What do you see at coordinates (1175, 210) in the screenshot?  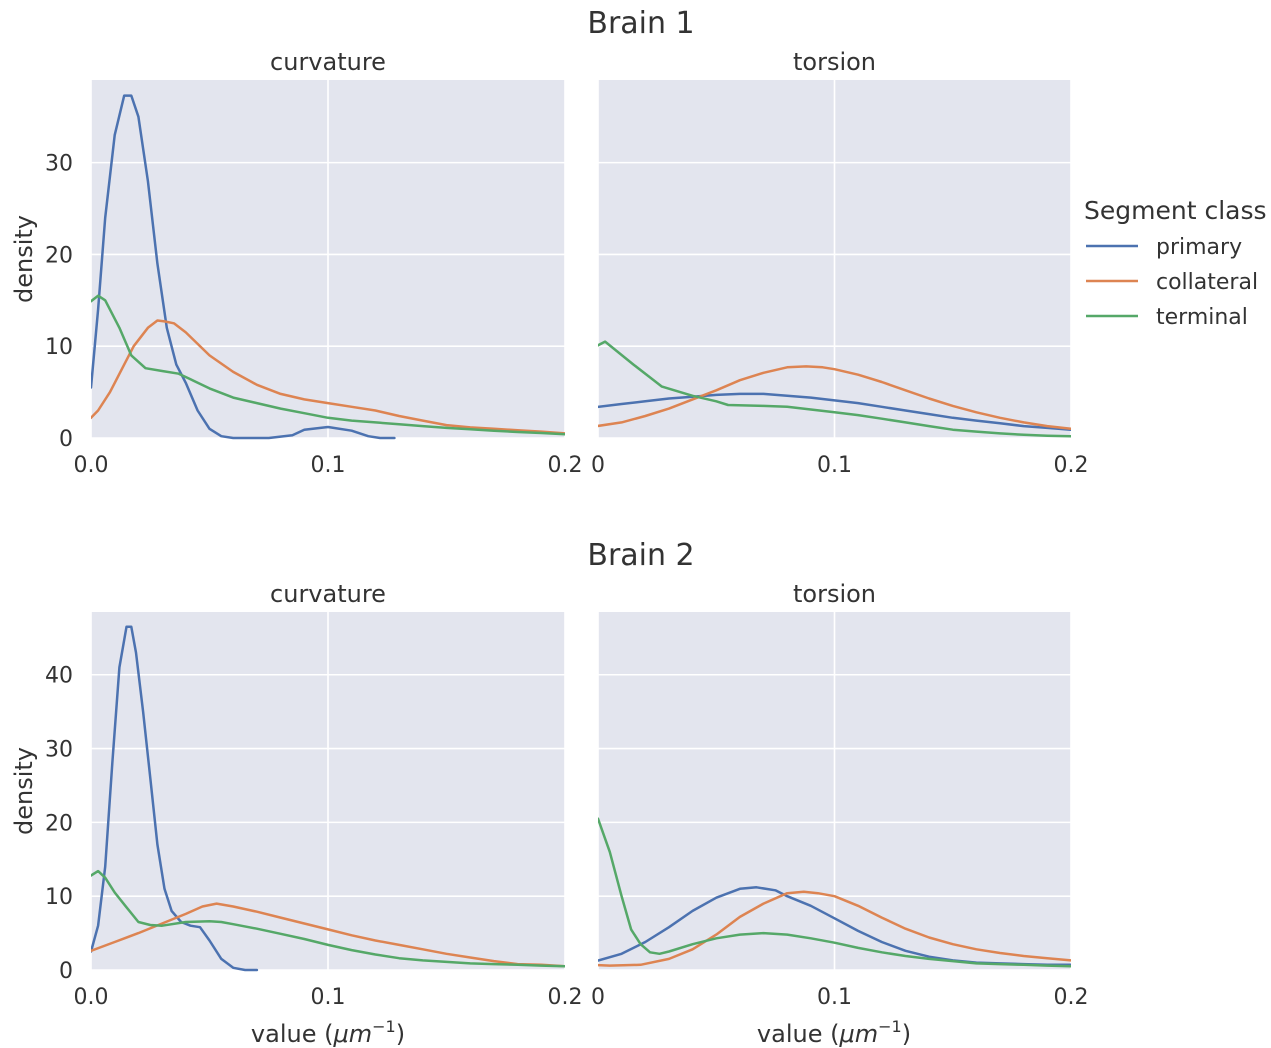 I see `legend-title: Segment class` at bounding box center [1175, 210].